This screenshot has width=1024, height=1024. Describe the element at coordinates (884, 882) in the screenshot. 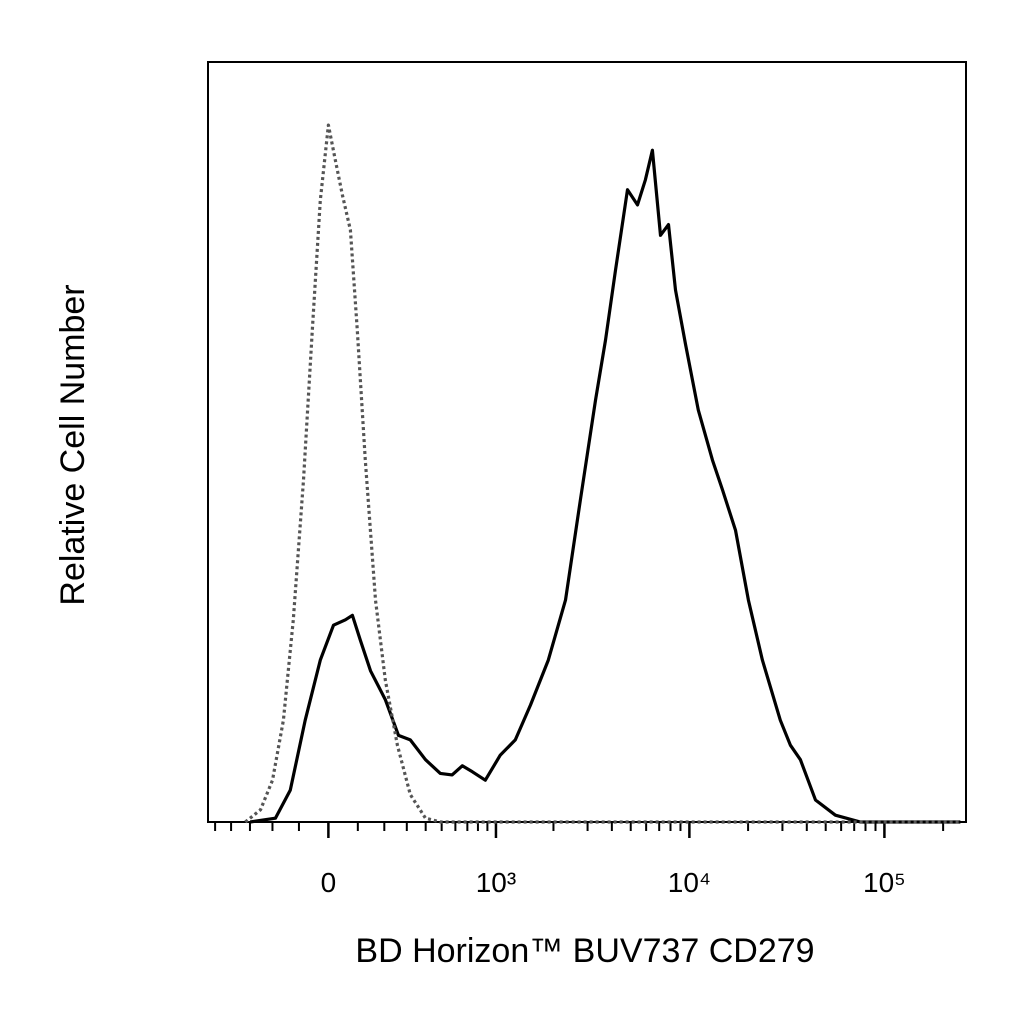

I see `x-tick-label: 10⁵` at that location.